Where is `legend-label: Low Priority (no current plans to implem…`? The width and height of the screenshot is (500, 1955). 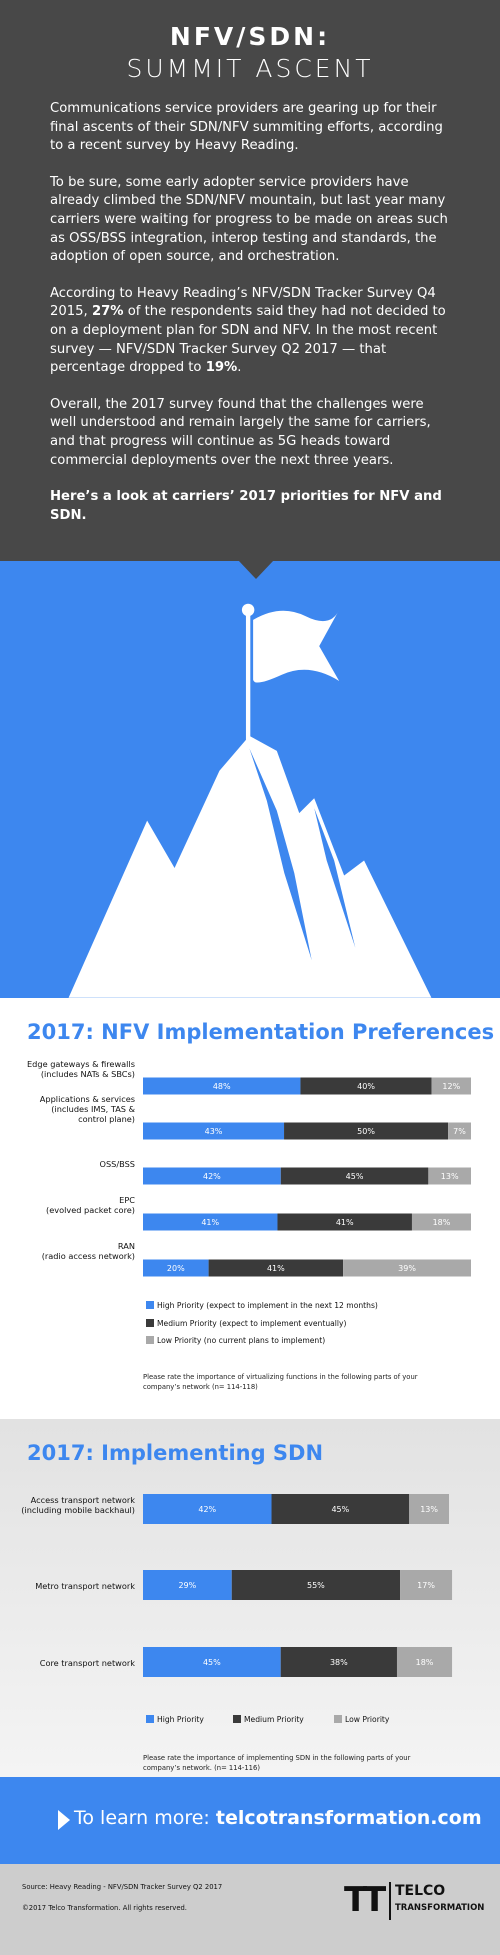 legend-label: Low Priority (no current plans to implem… is located at coordinates (241, 1340).